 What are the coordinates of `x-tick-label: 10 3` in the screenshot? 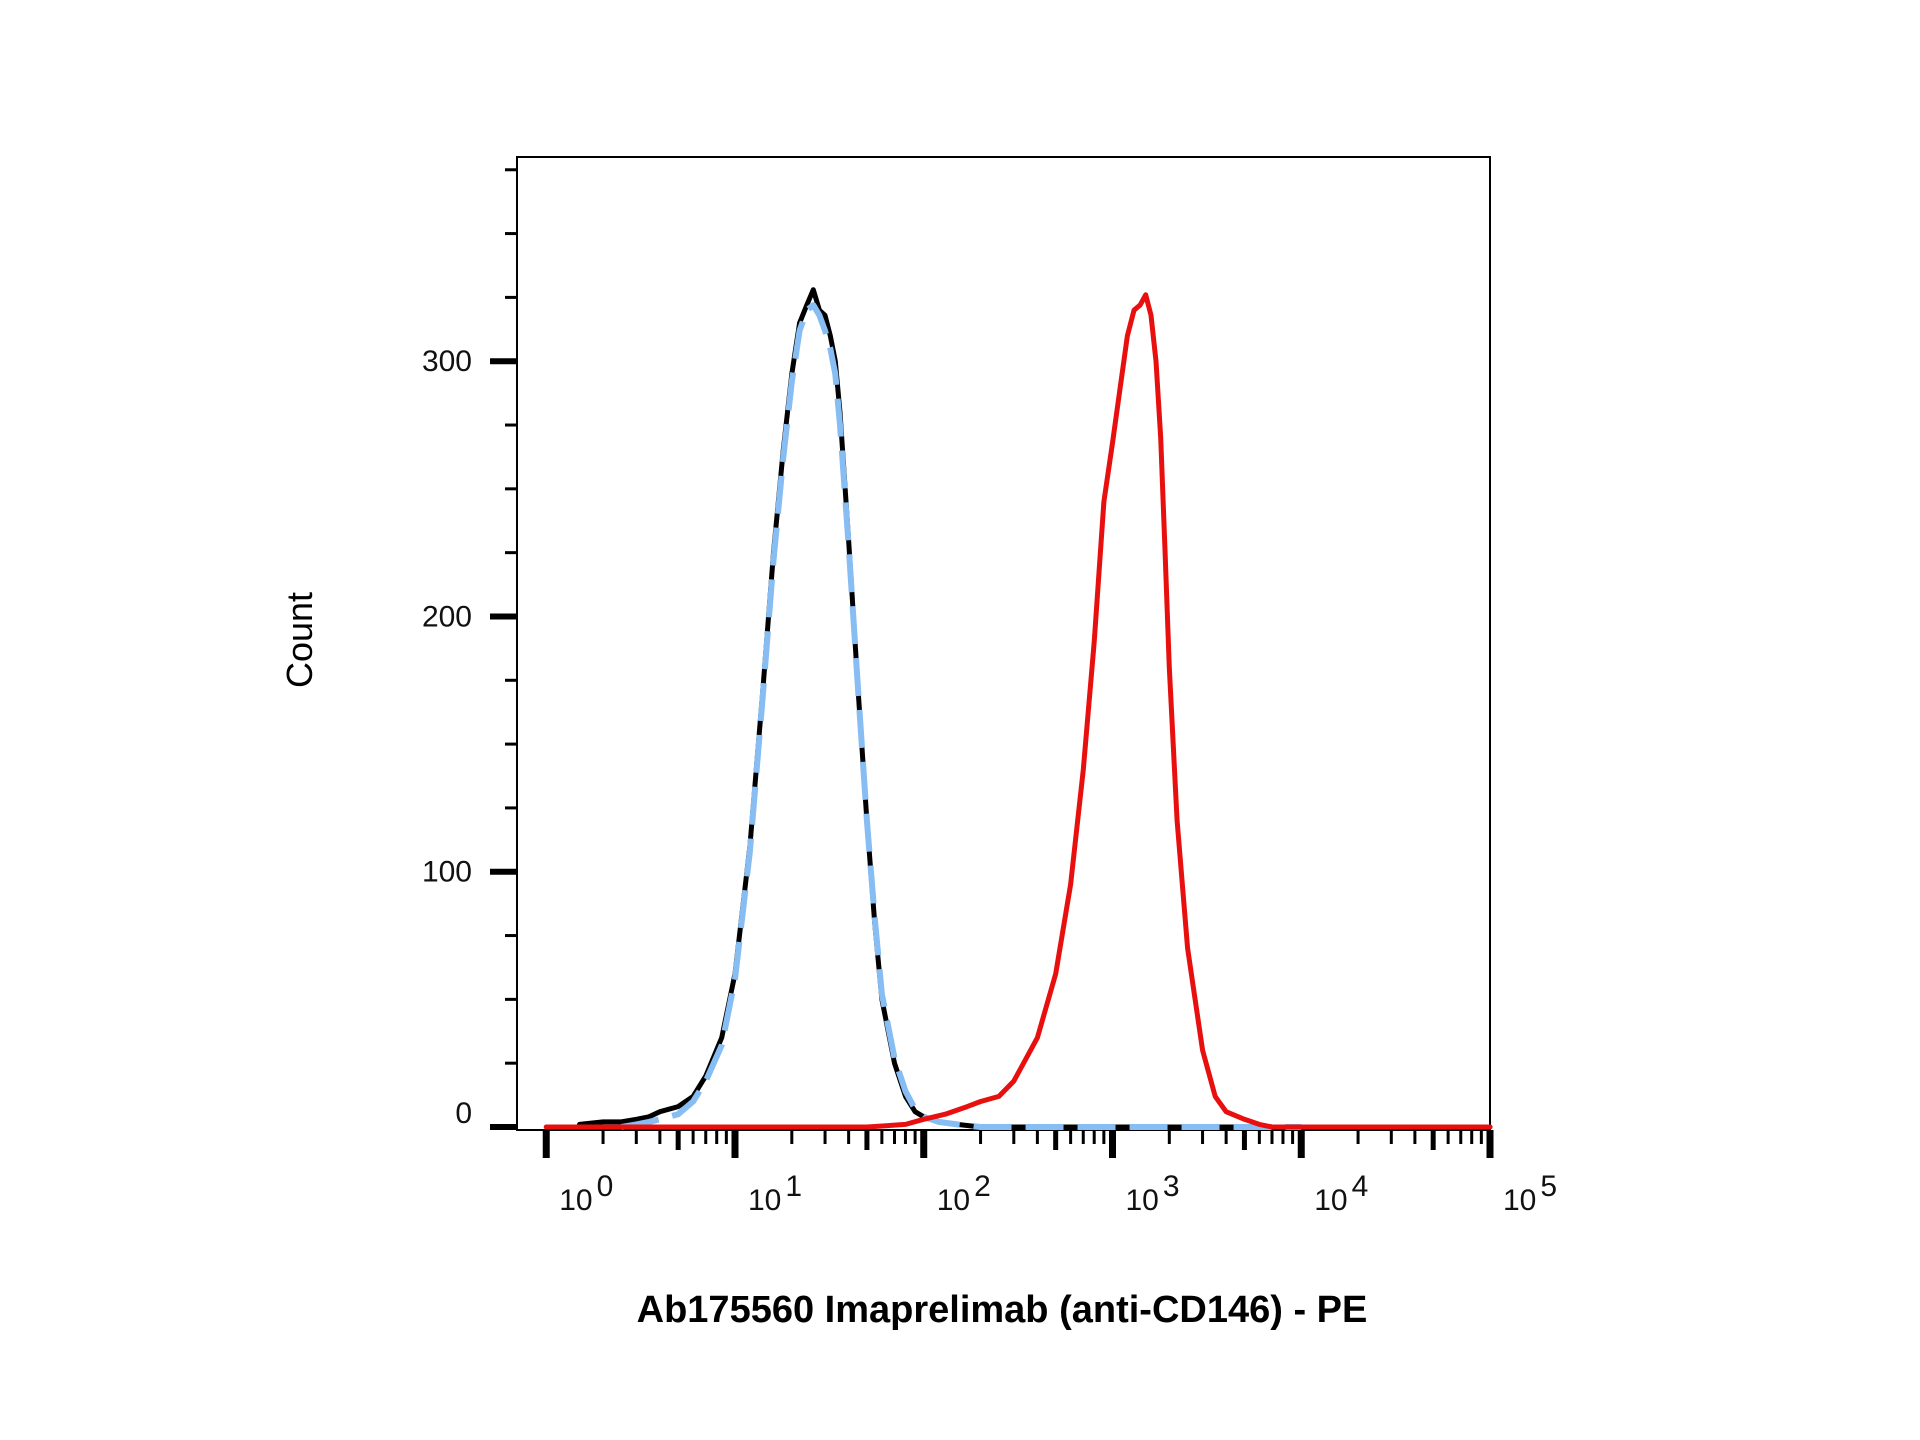 It's located at (1152, 1193).